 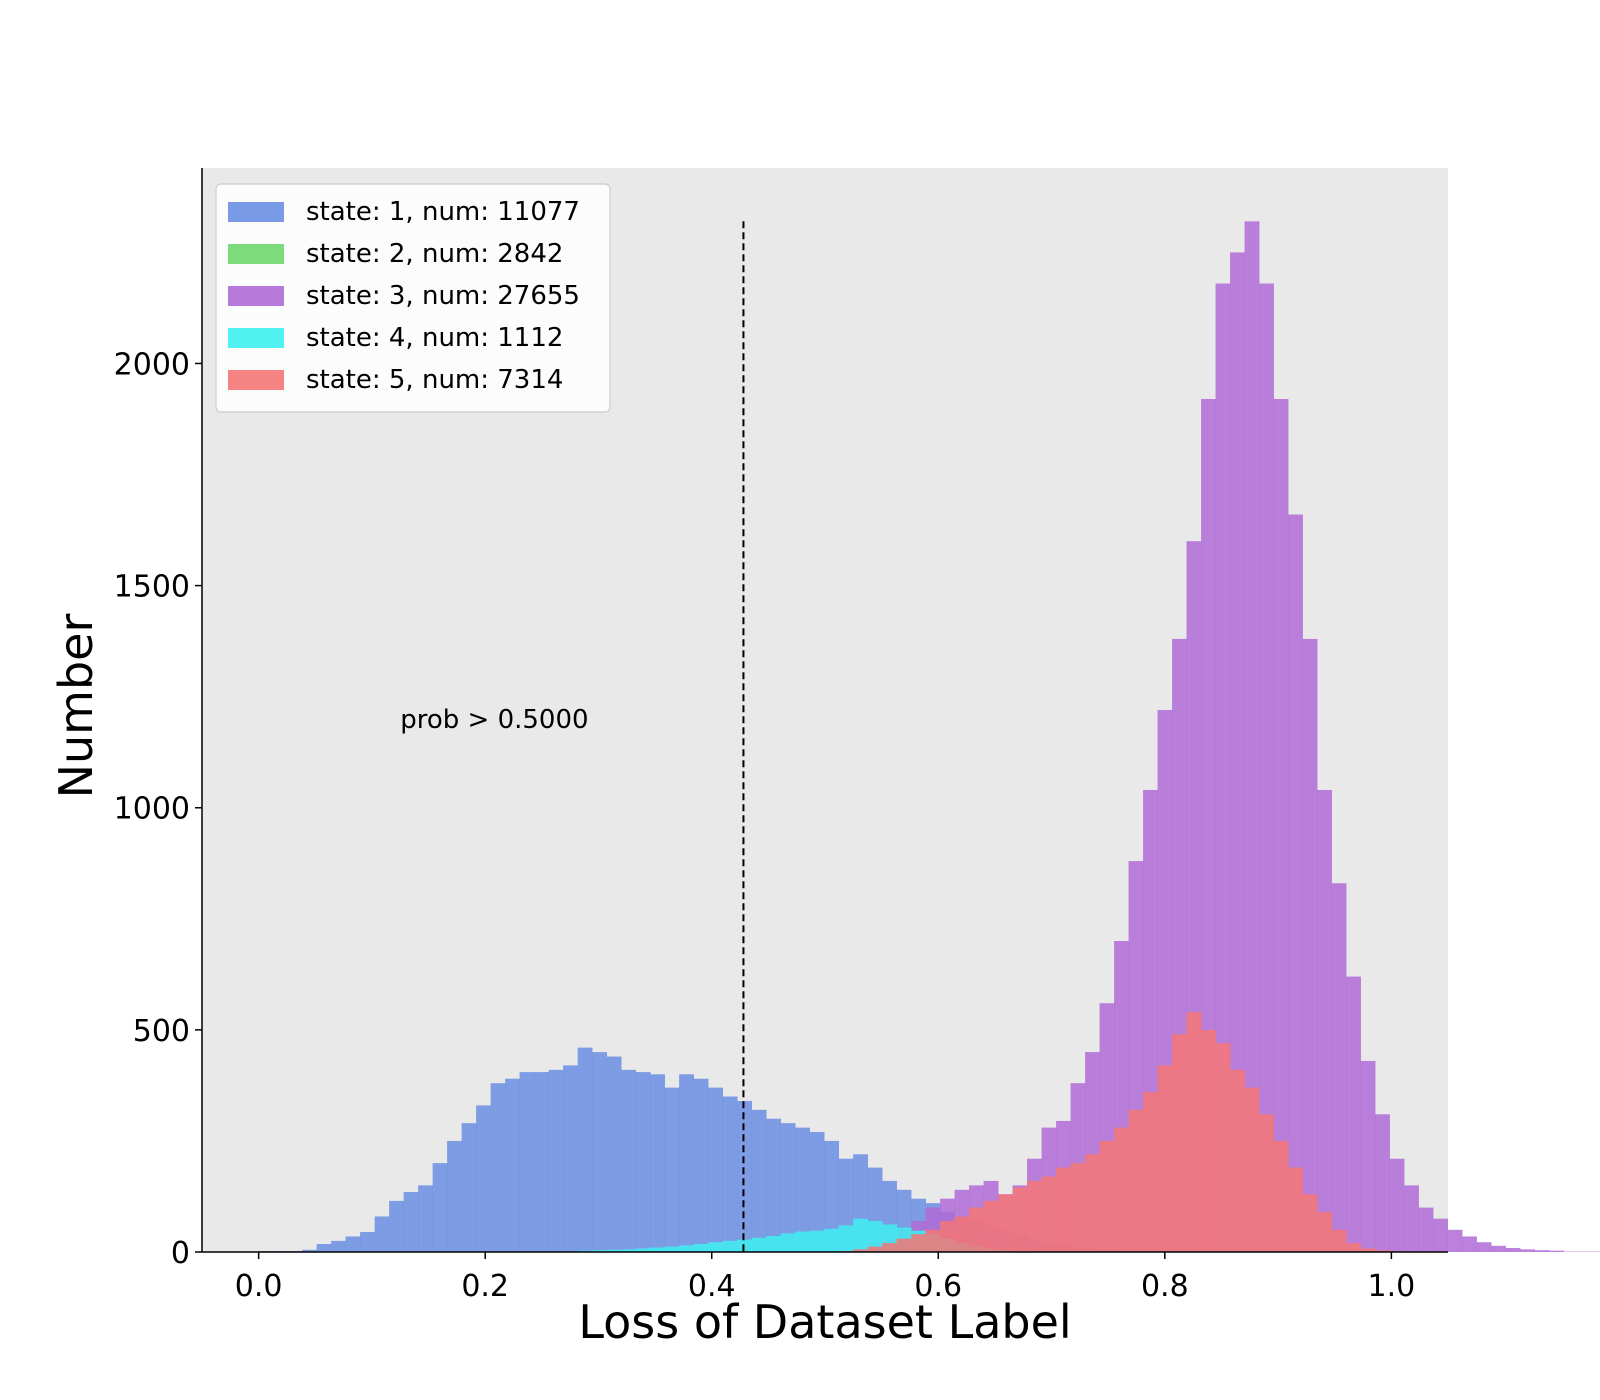 I want to click on threshold-annotation: prob > 0.5000, so click(x=494, y=720).